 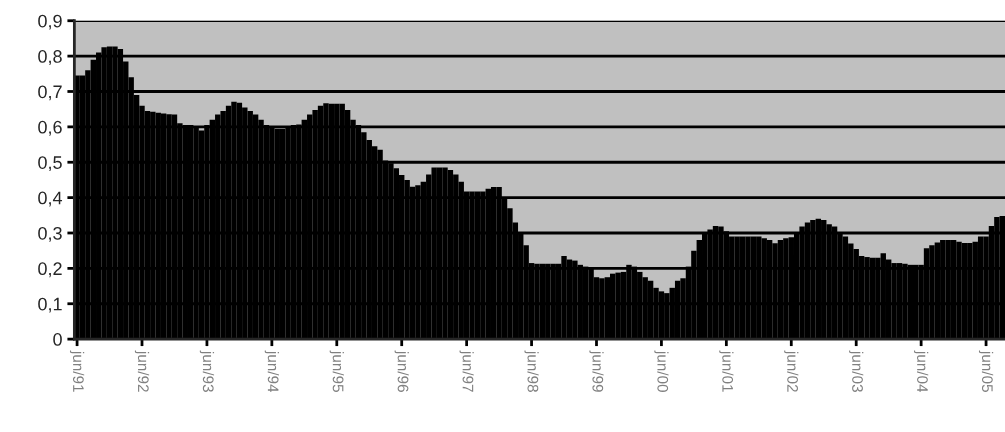 What do you see at coordinates (271, 371) in the screenshot?
I see `x-tick-label: jun/94` at bounding box center [271, 371].